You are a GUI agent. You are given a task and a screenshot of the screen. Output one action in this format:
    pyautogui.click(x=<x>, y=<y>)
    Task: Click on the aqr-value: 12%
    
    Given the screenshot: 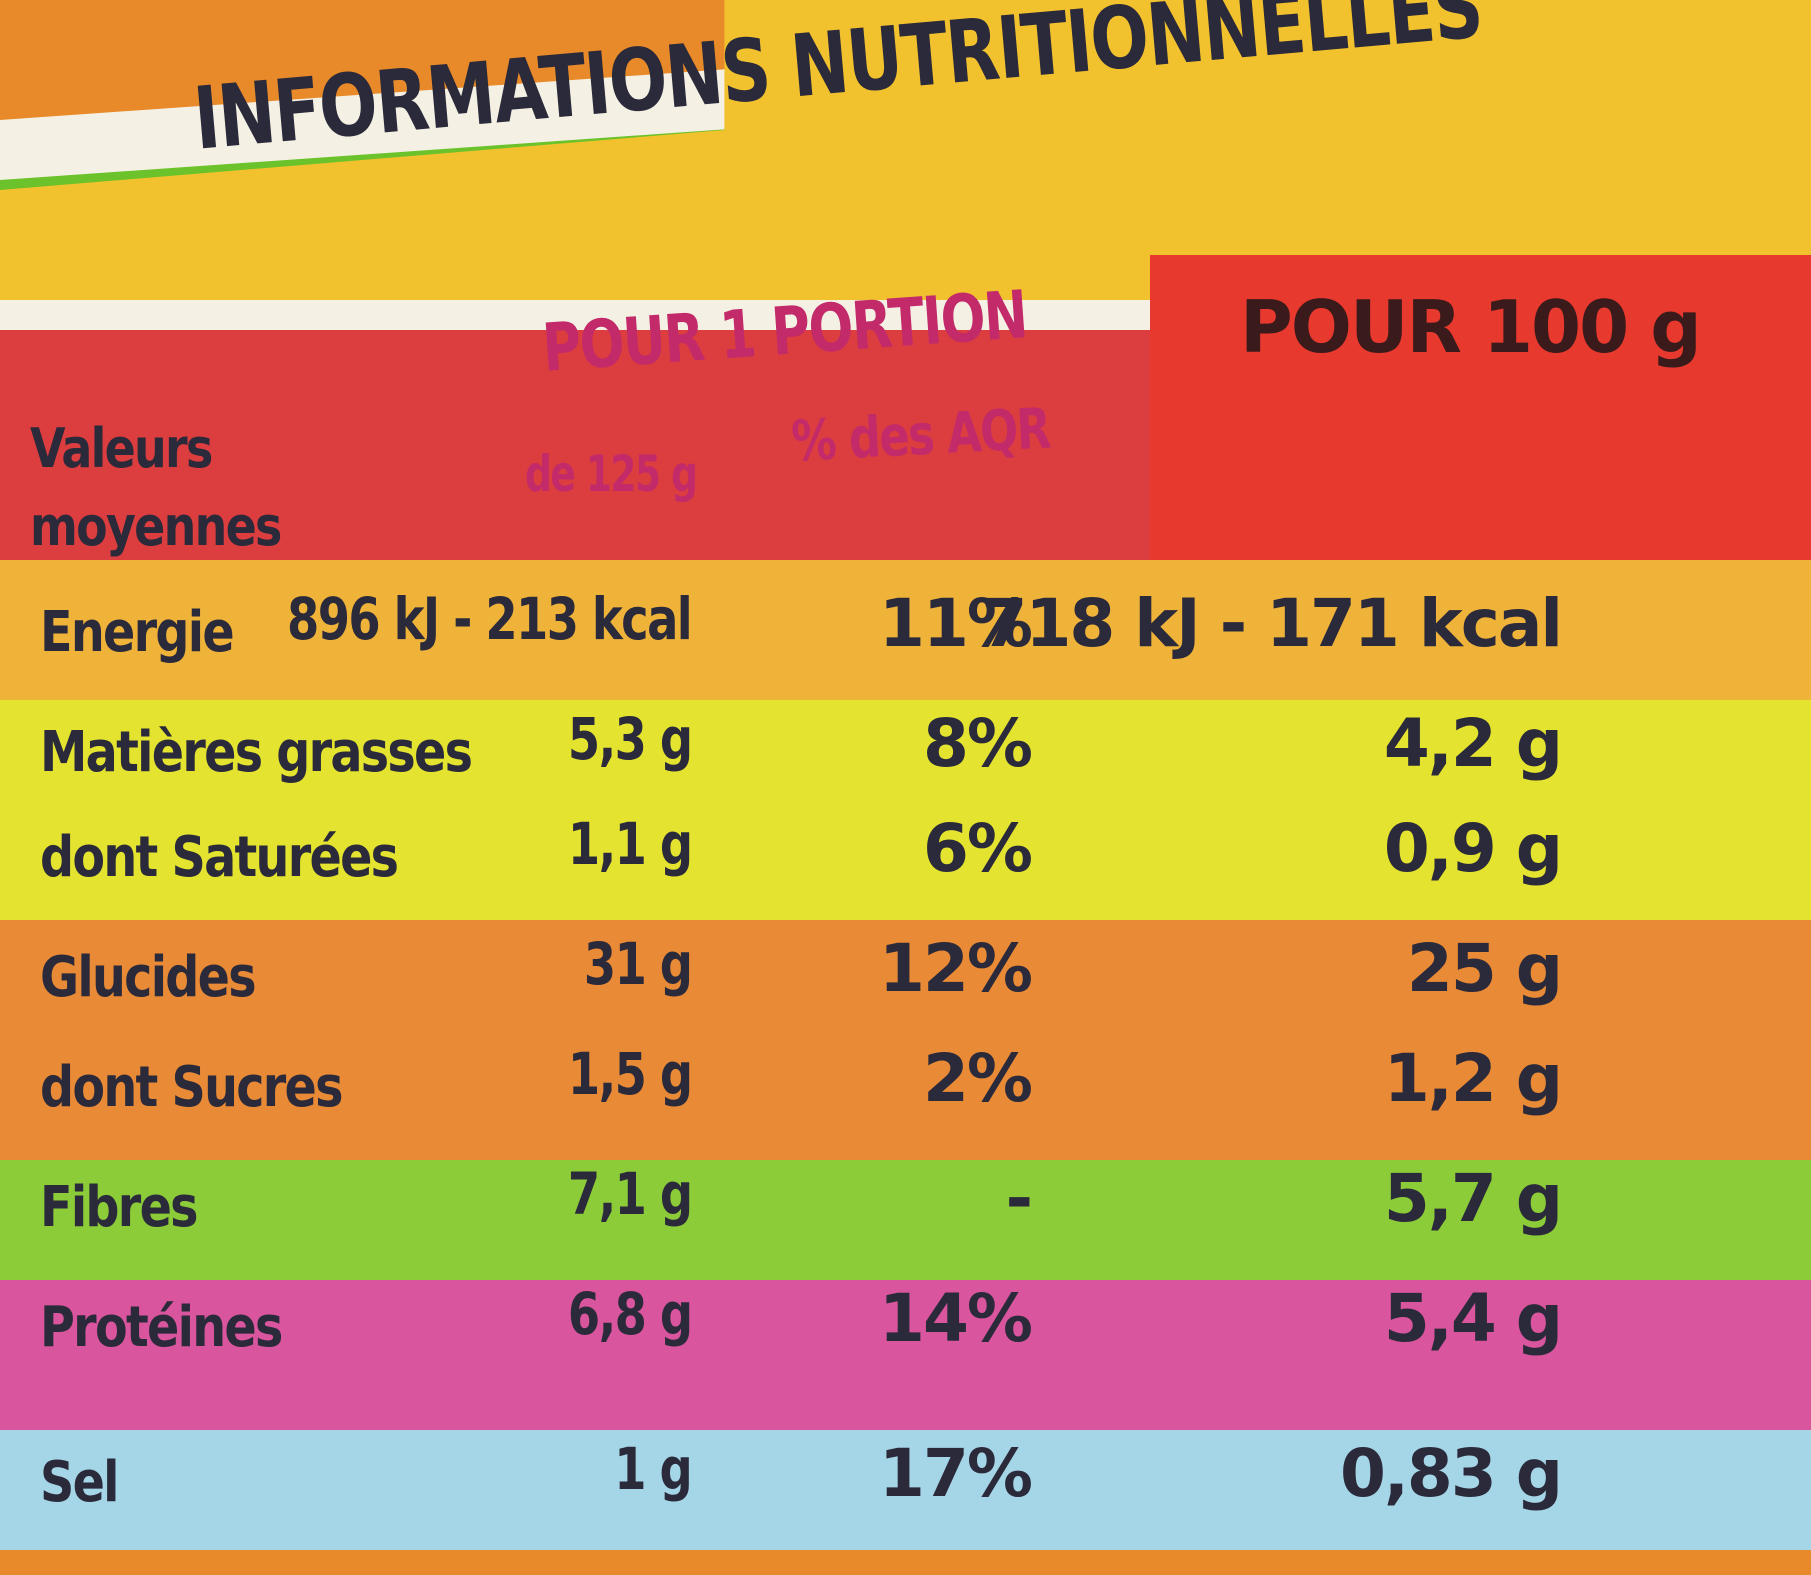 What is the action you would take?
    pyautogui.click(x=956, y=968)
    